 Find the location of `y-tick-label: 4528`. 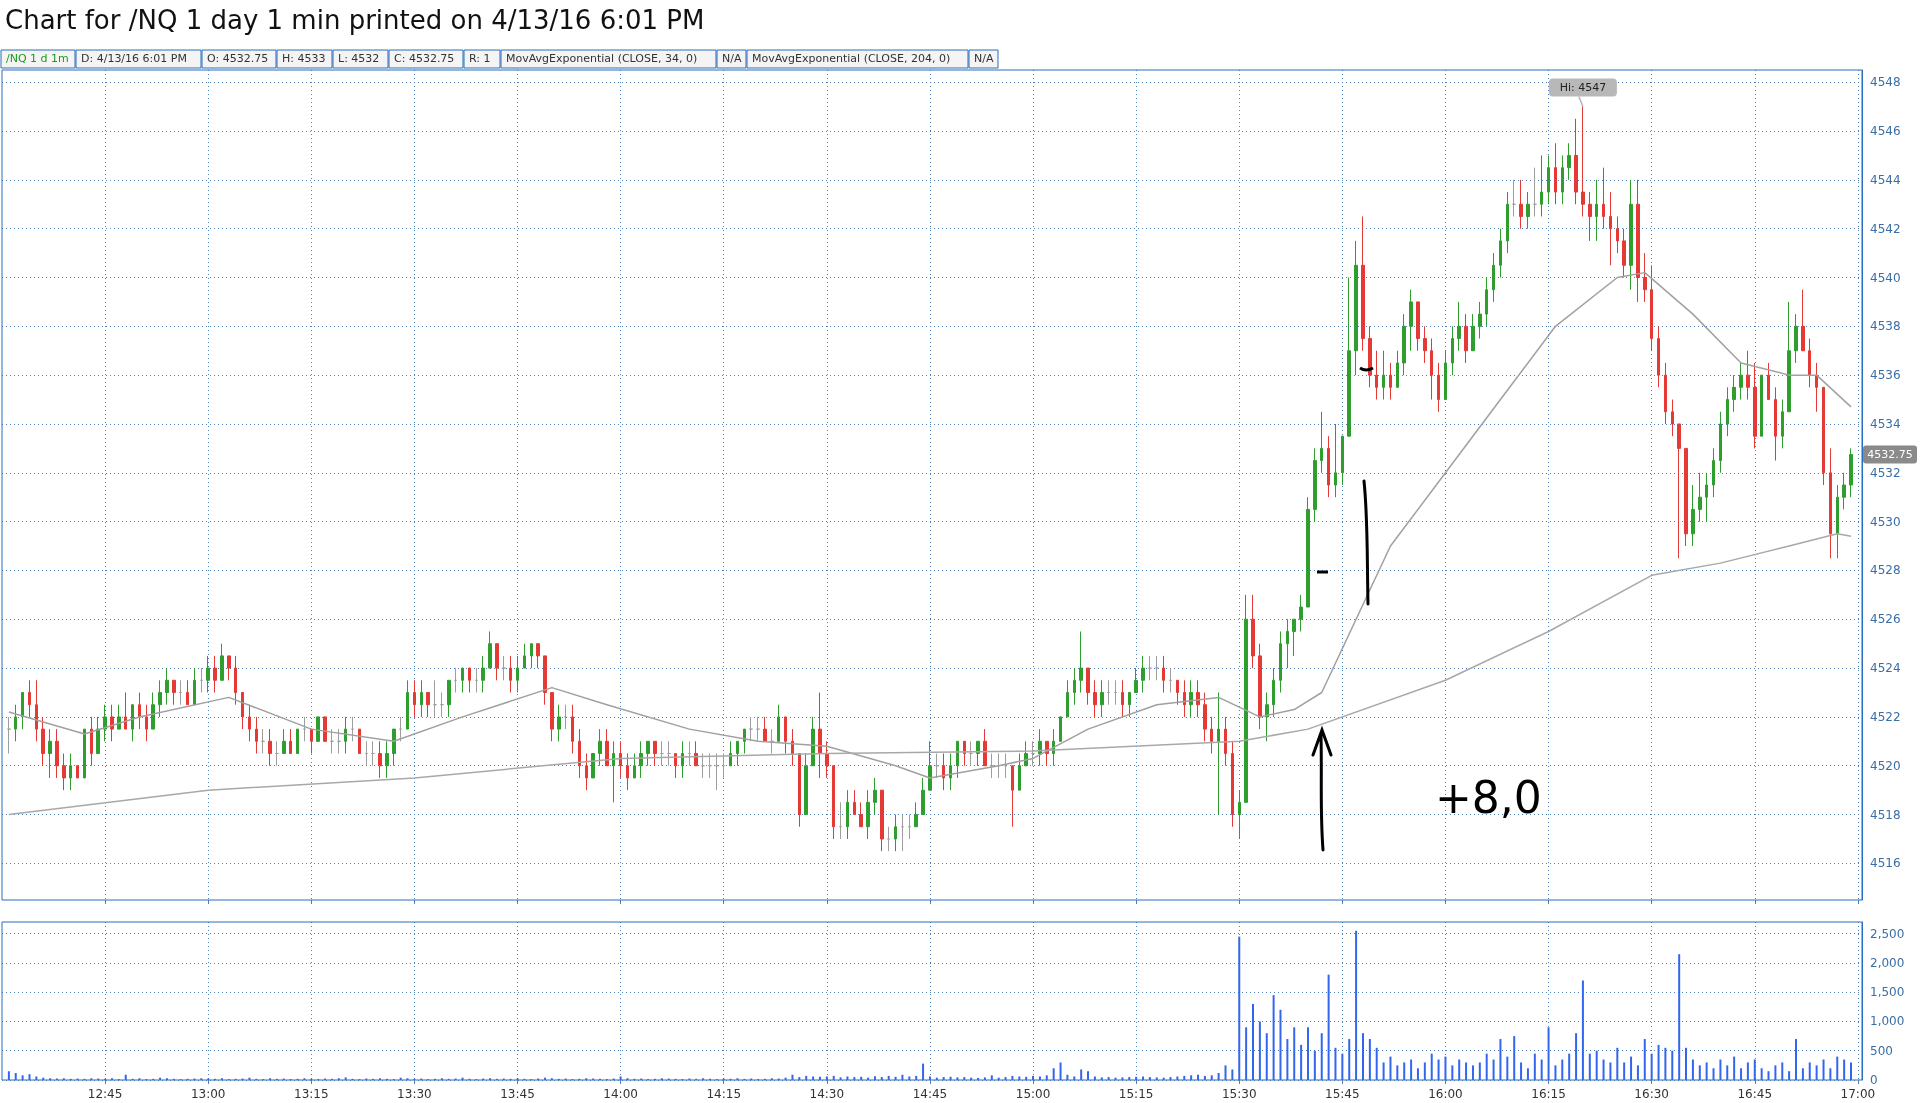

y-tick-label: 4528 is located at coordinates (1885, 570).